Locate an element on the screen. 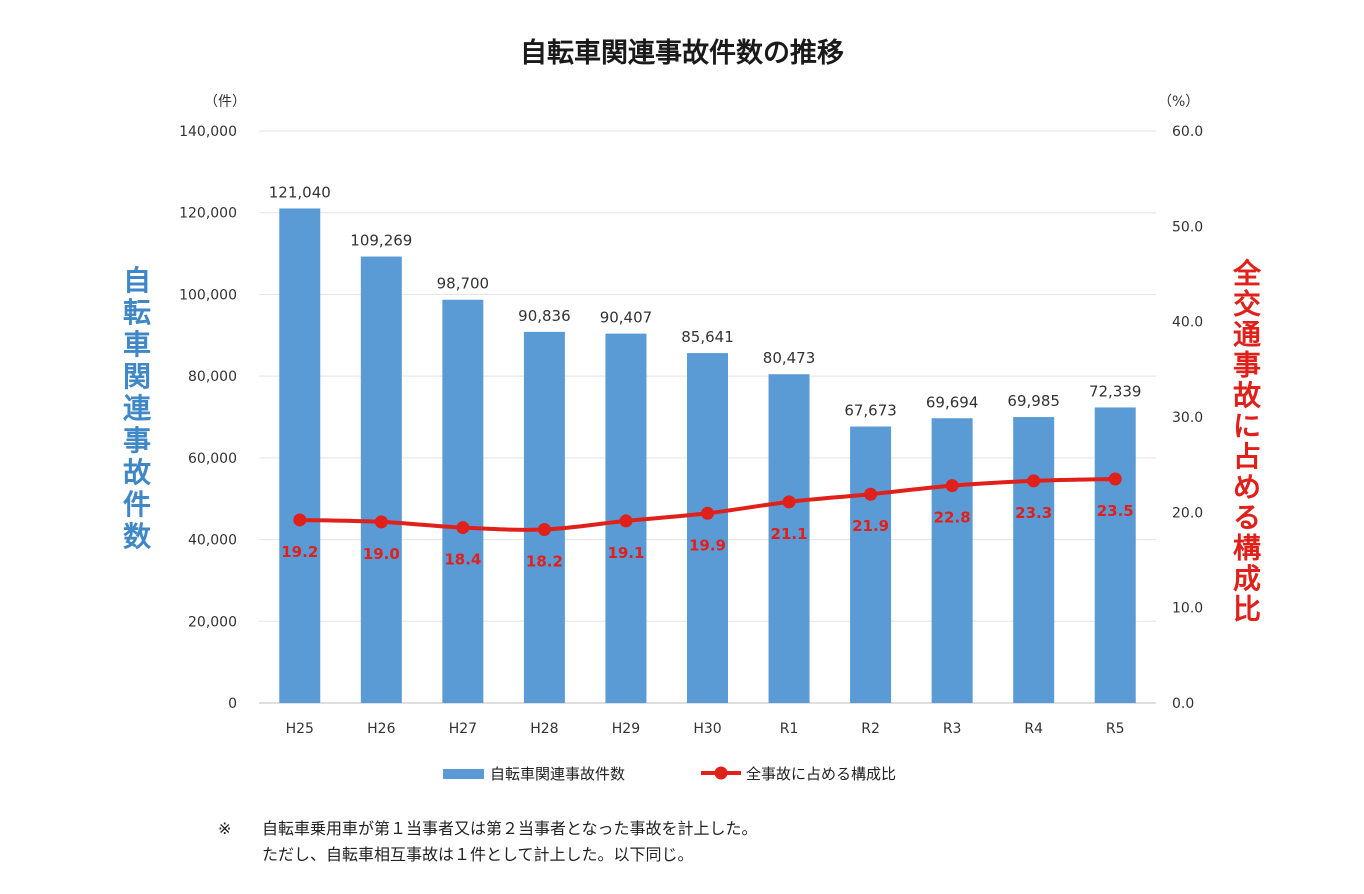 The image size is (1364, 894). x-tick: H29 is located at coordinates (626, 729).